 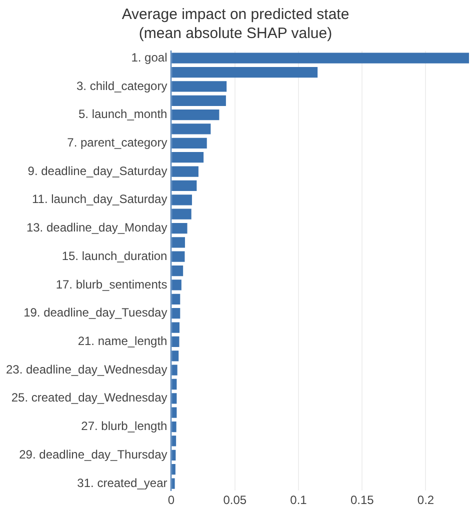 I want to click on x-tick-label: 0.05, so click(x=235, y=500).